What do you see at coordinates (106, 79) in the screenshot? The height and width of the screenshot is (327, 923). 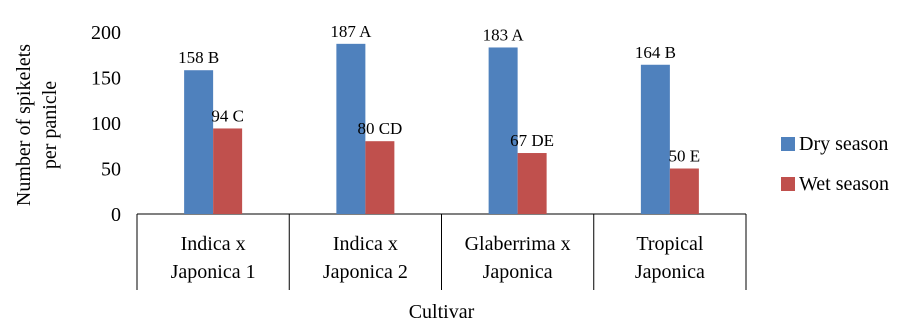 I see `y-tick-label: 150` at bounding box center [106, 79].